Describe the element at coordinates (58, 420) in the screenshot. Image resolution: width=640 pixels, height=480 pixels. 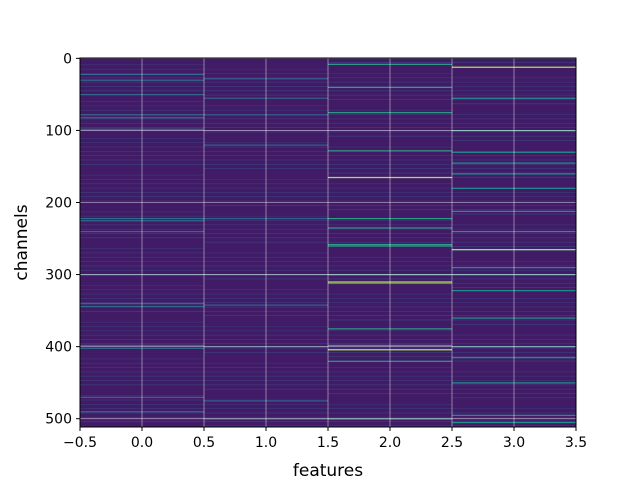
I see `y-tick-label: 500` at that location.